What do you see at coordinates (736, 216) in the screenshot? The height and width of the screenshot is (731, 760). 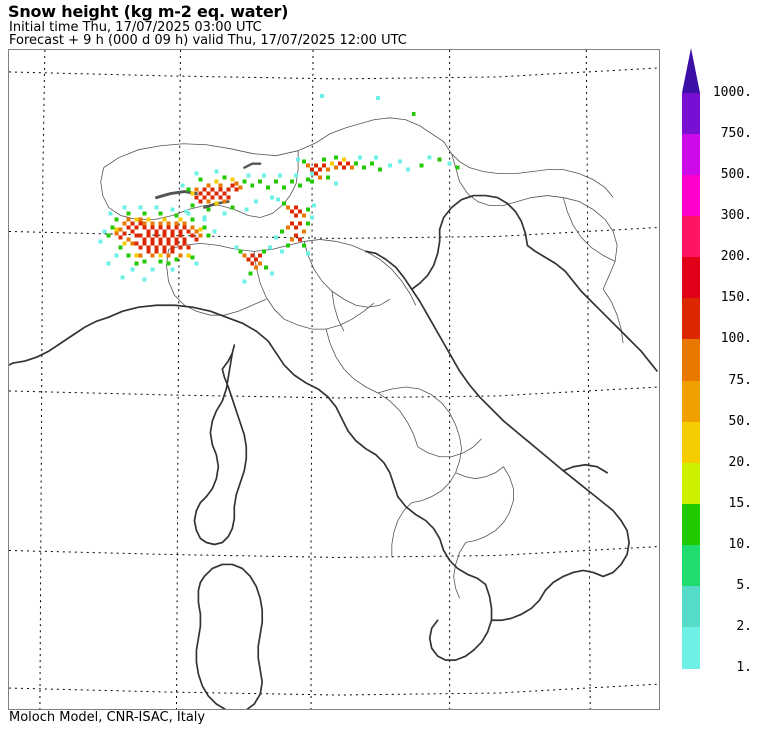 I see `colorbar-tick-label: 300.` at bounding box center [736, 216].